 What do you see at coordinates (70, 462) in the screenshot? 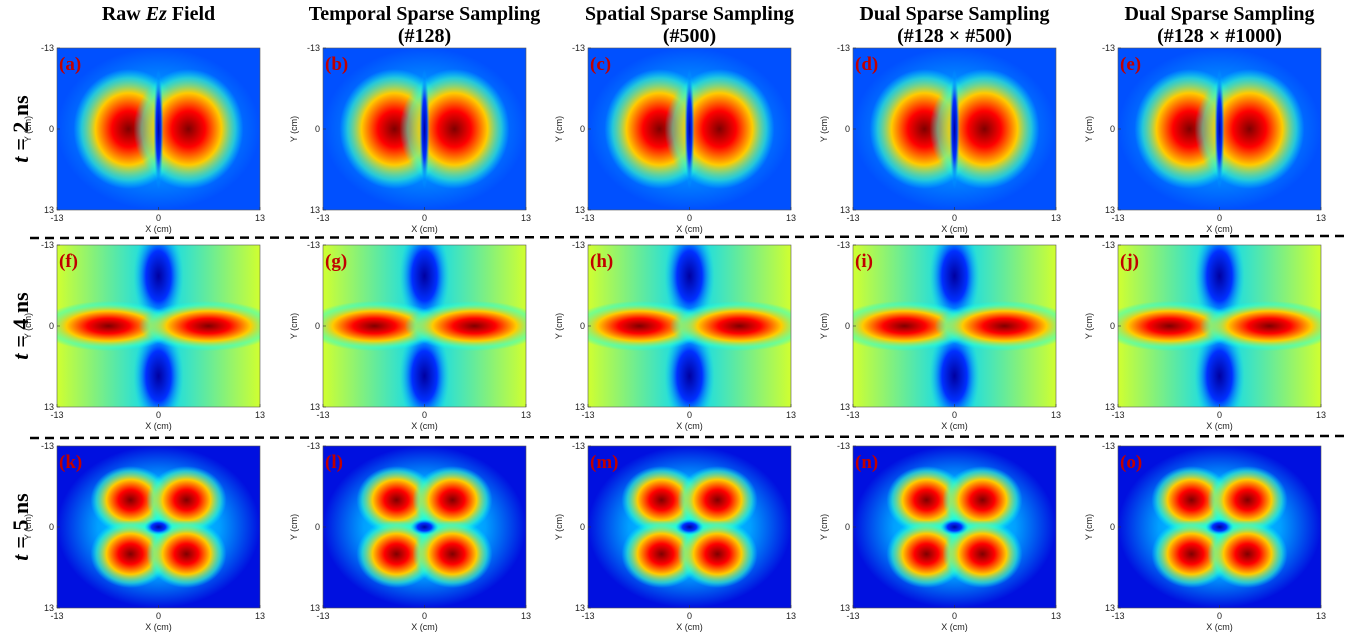
I see `panel-label: (k)` at bounding box center [70, 462].